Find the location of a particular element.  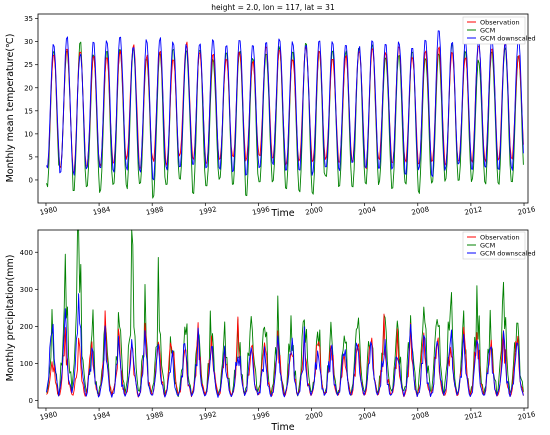

chart-title: height = 2.0, lon = 117, lat = 31 is located at coordinates (273, 7).